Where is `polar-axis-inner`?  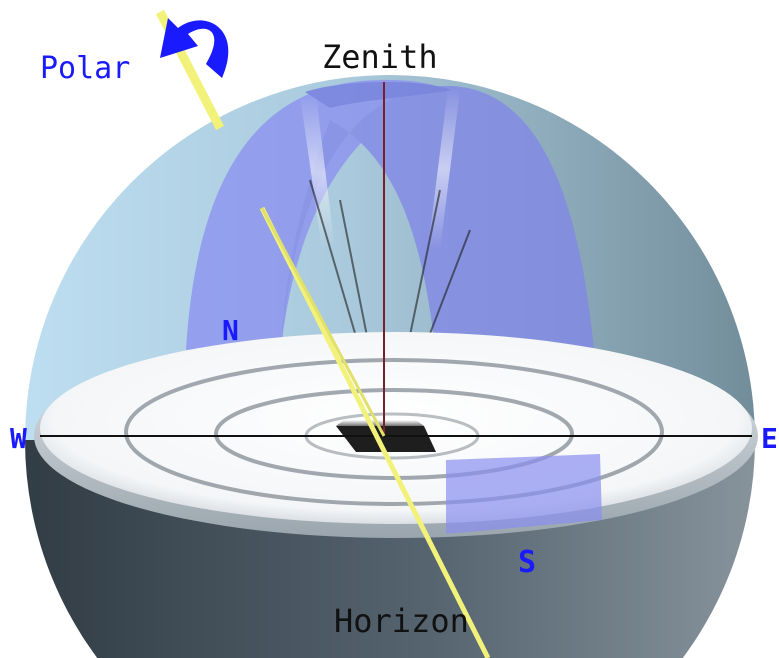 polar-axis-inner is located at coordinates (323, 322).